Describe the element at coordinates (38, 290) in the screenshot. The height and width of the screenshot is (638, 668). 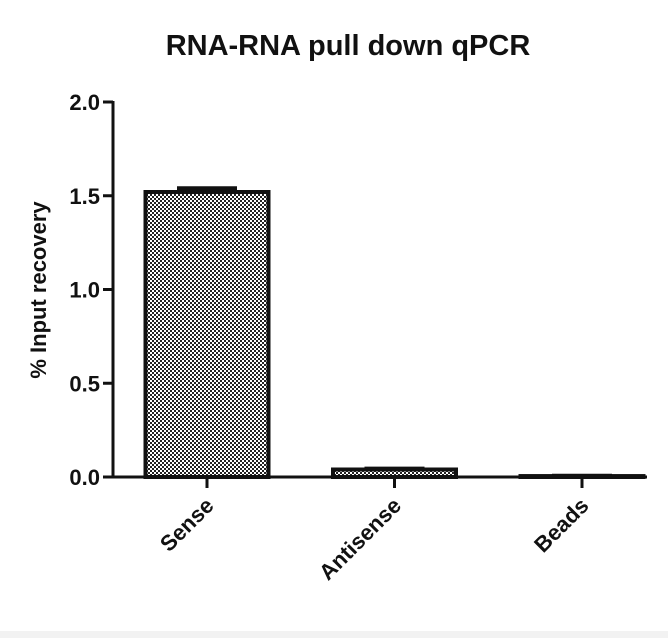
I see `y-axis-label: % Input recovery` at that location.